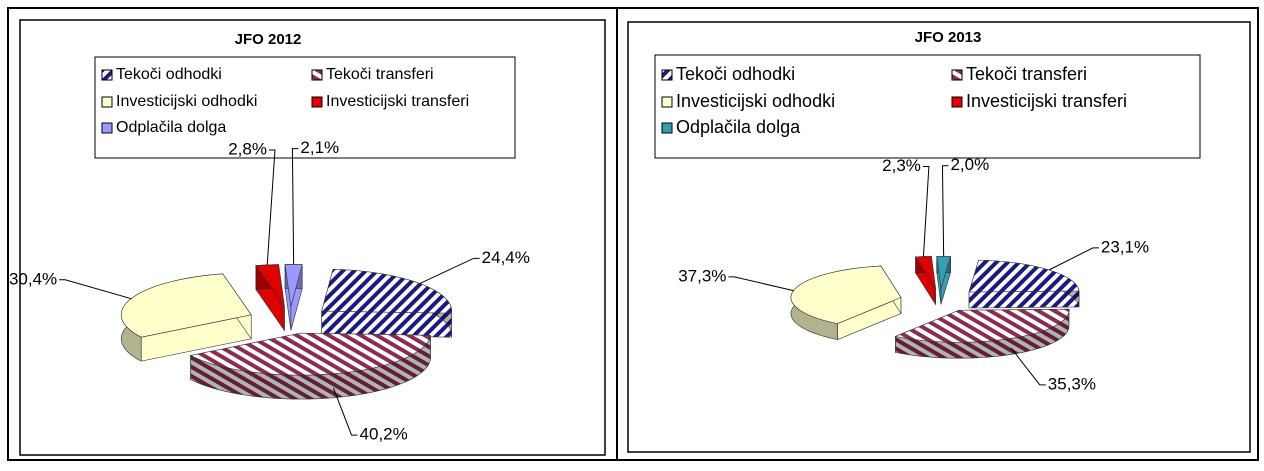 This screenshot has height=471, width=1264. Describe the element at coordinates (506, 257) in the screenshot. I see `data-label: 24,4%` at that location.